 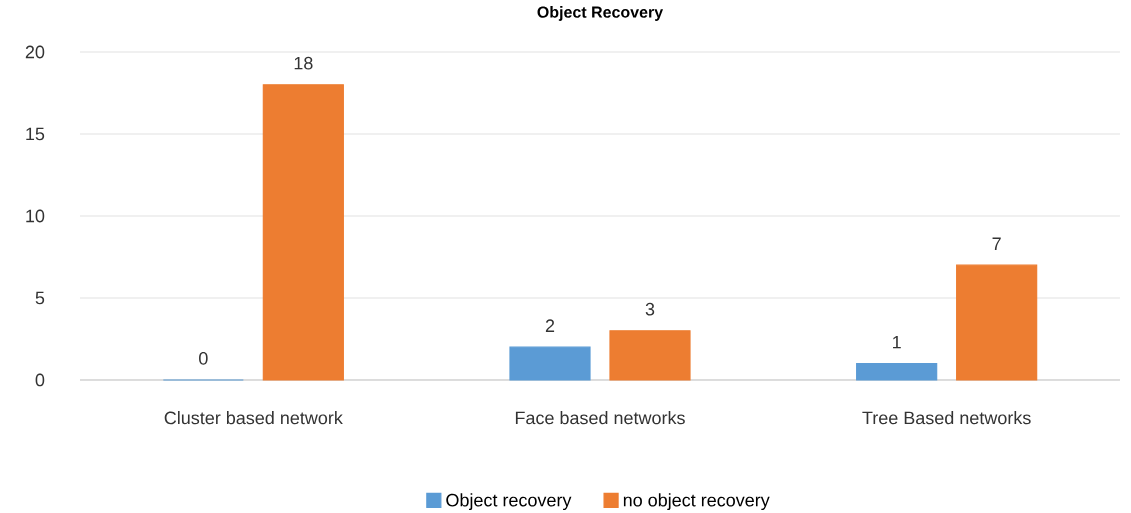 I want to click on data-label: 0, so click(x=203, y=358).